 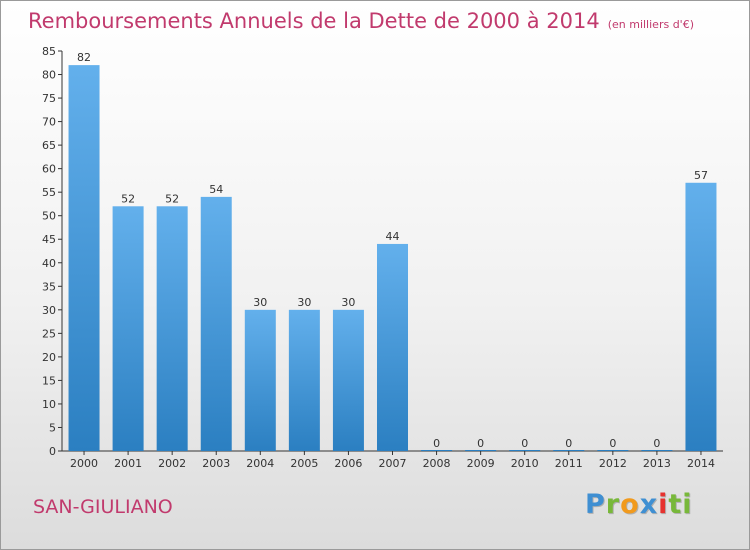 What do you see at coordinates (612, 443) in the screenshot?
I see `data-label-2012: 0` at bounding box center [612, 443].